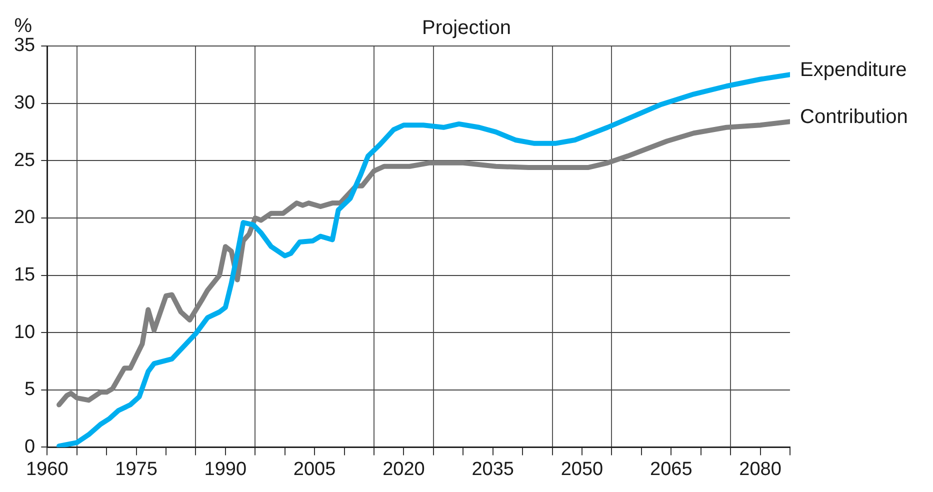  I want to click on x-tick-label: 1990, so click(225, 469).